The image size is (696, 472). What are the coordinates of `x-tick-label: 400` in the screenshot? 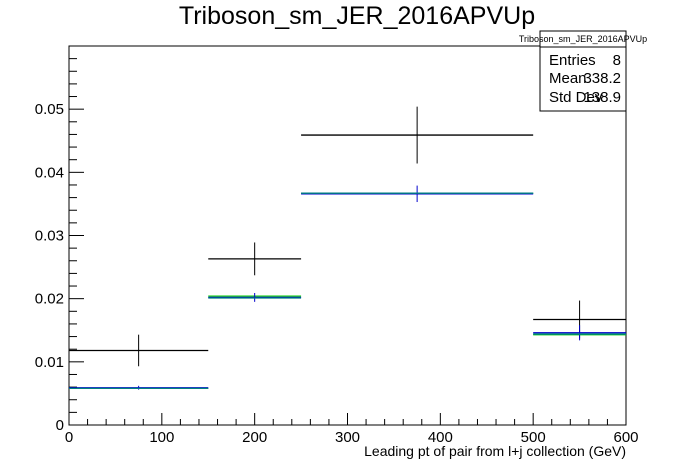 It's located at (440, 437).